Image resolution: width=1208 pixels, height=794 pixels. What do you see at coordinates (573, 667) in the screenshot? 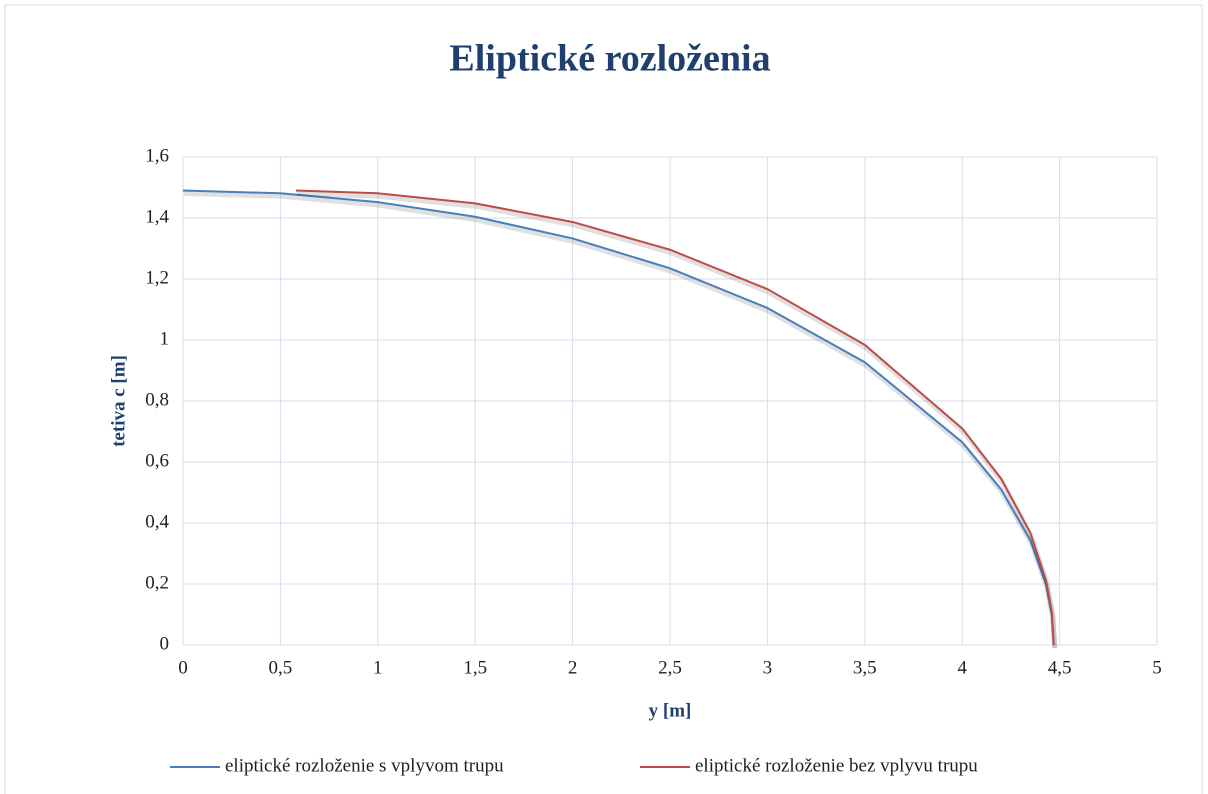
I see `x-tick-label: 2` at bounding box center [573, 667].